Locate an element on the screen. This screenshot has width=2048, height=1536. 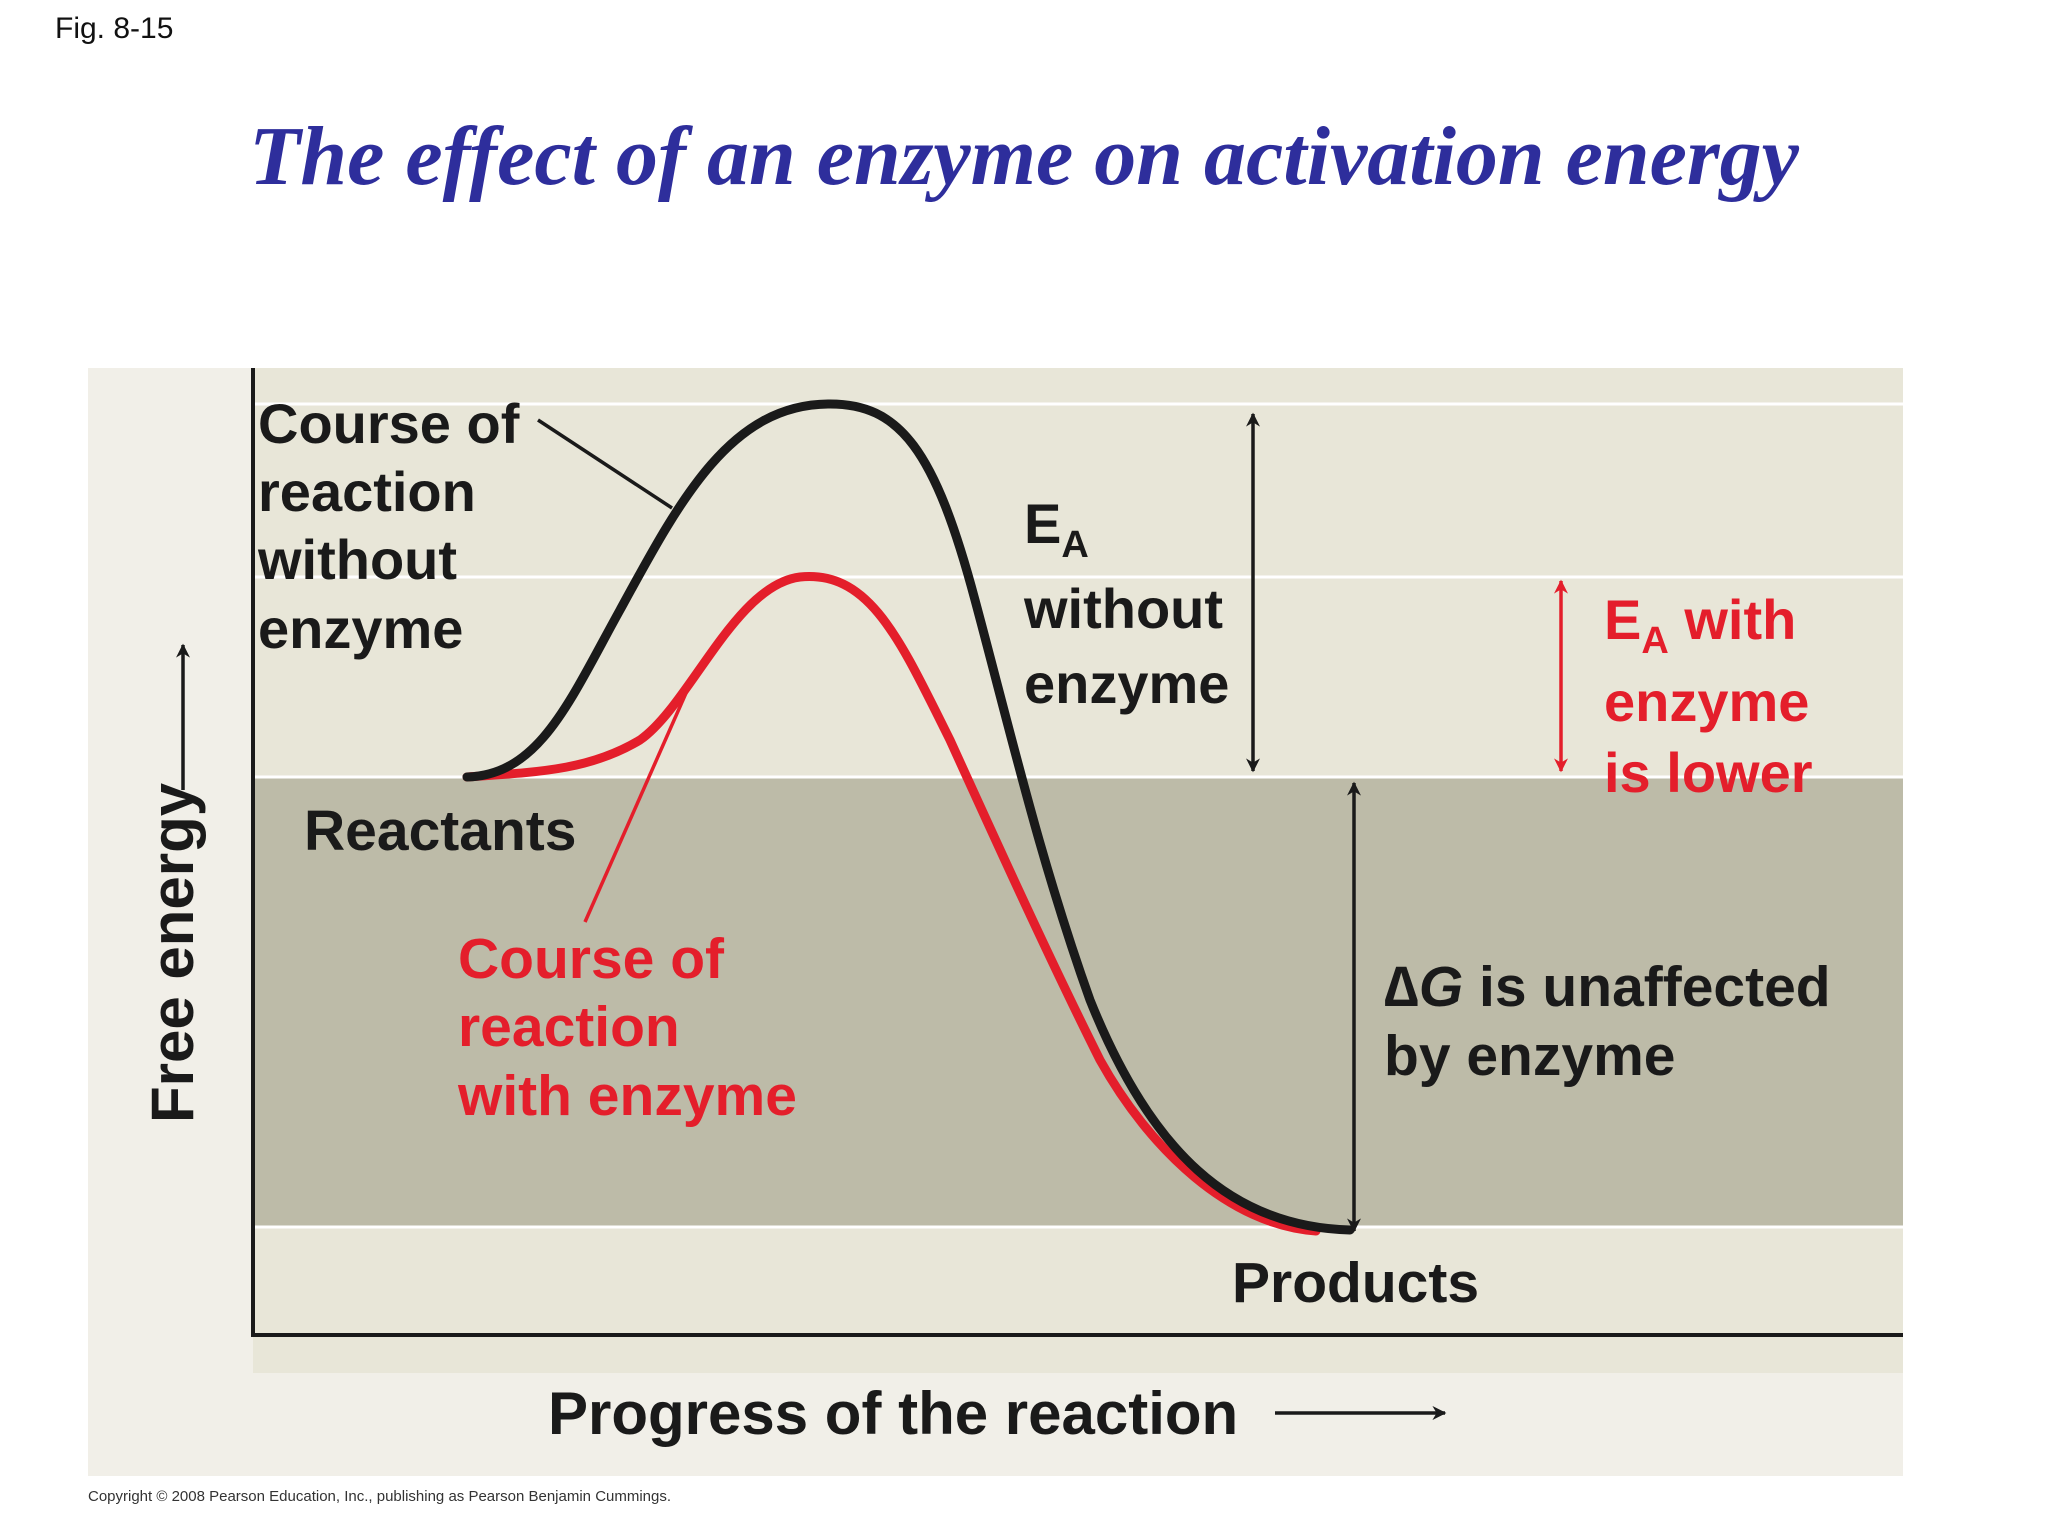
label-ea-with-lines: enzyme is lower is located at coordinates (1714, 737).